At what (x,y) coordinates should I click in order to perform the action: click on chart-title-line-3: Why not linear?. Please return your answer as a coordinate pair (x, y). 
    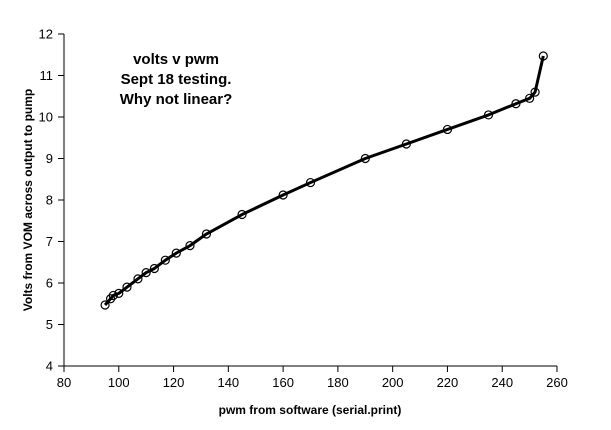
    Looking at the image, I should click on (176, 99).